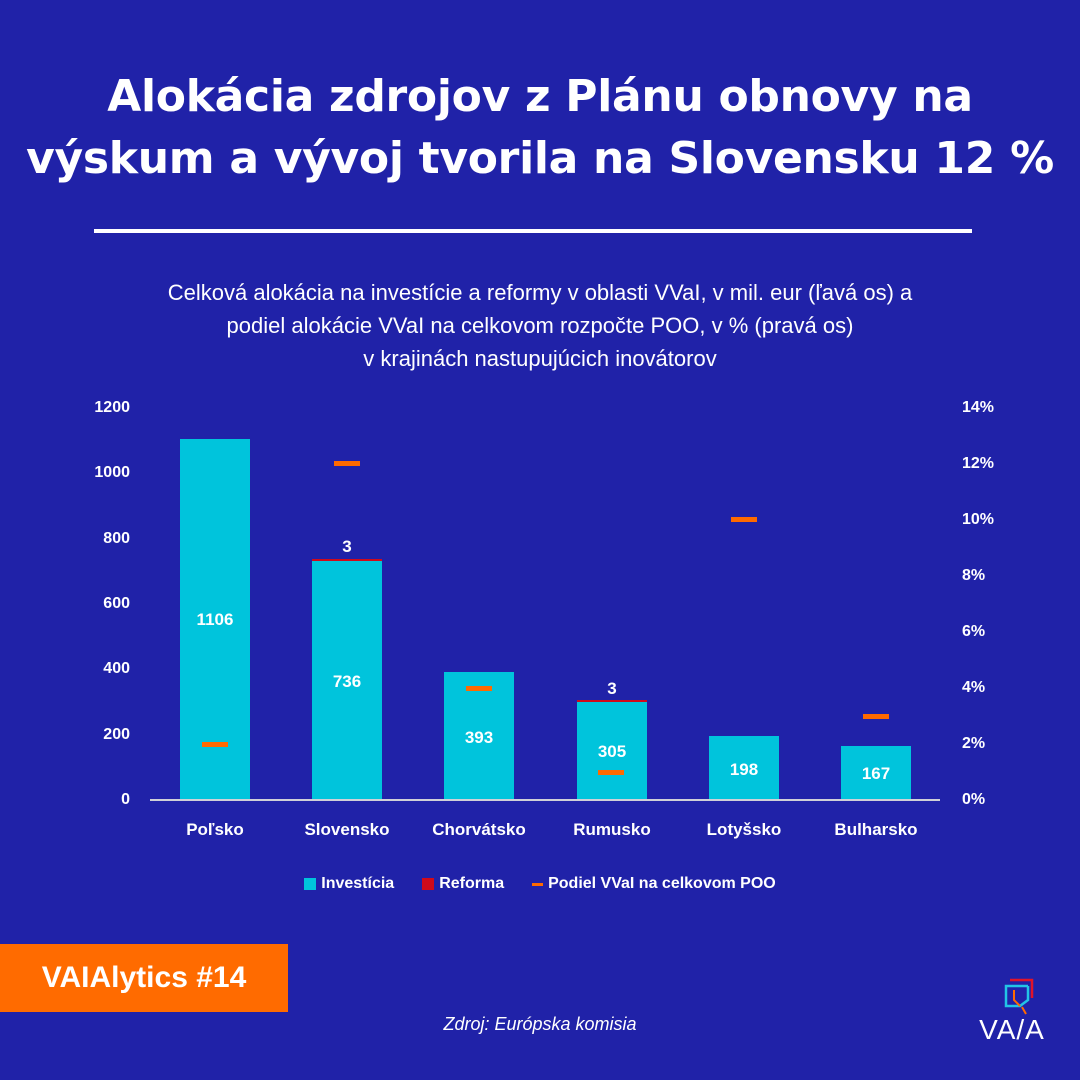 The image size is (1080, 1080). I want to click on left-axis-tick: 600, so click(116, 603).